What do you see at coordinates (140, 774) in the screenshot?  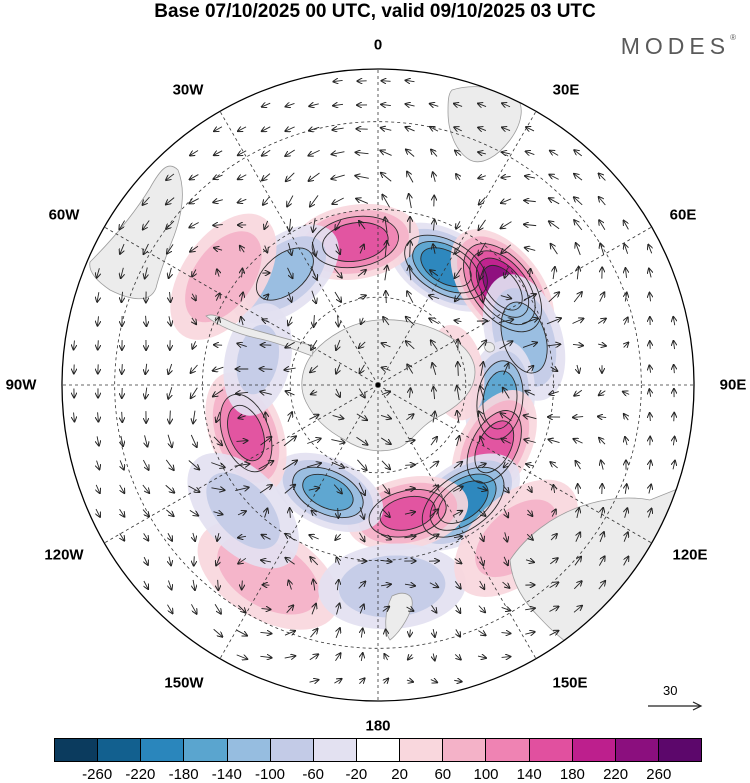 I see `colorbar-tick-label: -220` at bounding box center [140, 774].